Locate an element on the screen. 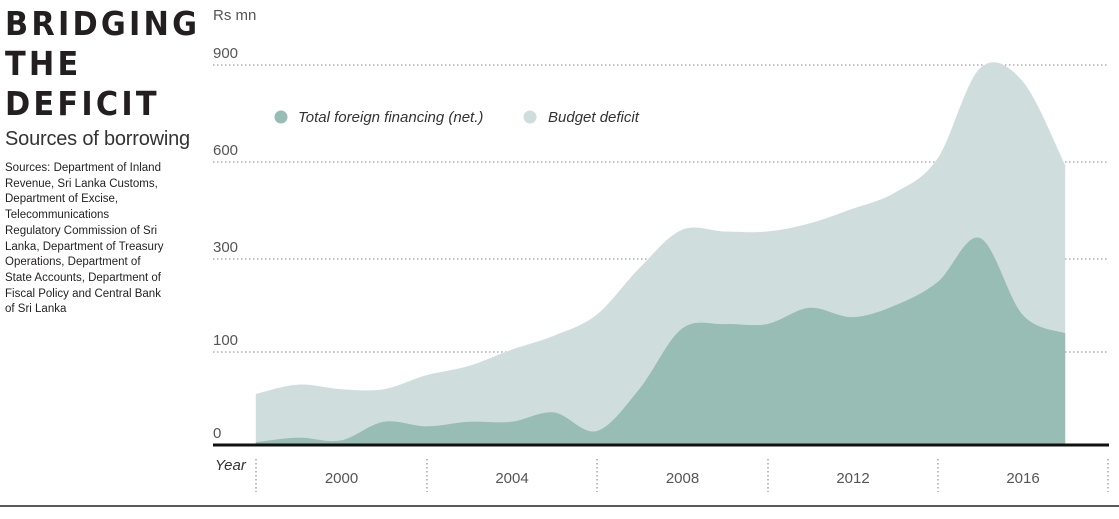  x-tick-label-2008: 2008 is located at coordinates (682, 478).